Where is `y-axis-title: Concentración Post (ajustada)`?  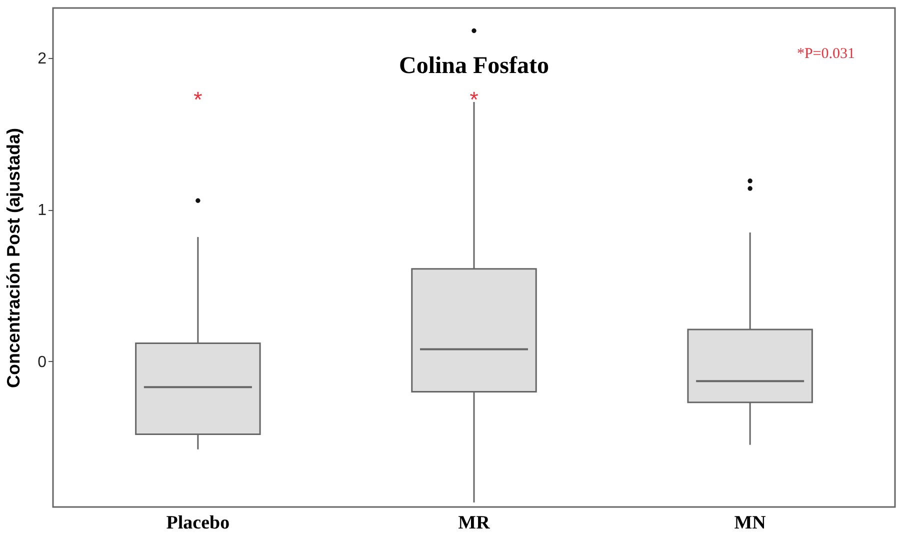 y-axis-title: Concentración Post (ajustada) is located at coordinates (14, 258).